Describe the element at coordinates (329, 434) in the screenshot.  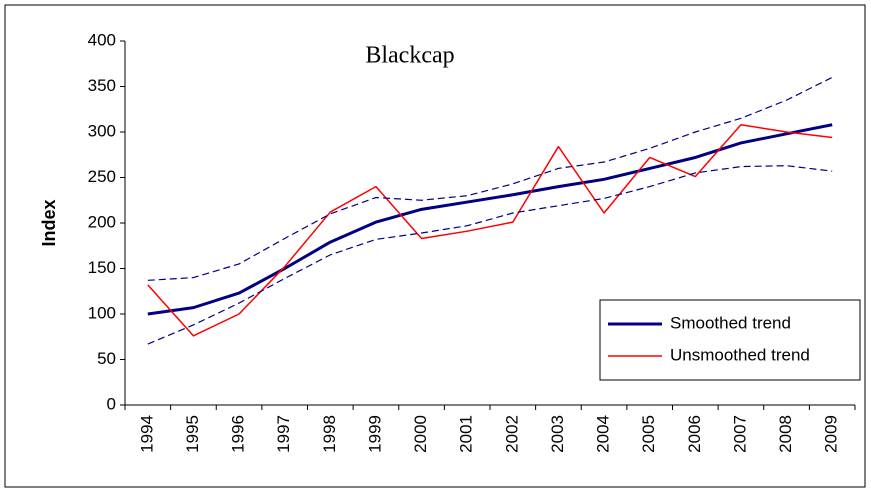
I see `x-tick-label: 1998` at that location.